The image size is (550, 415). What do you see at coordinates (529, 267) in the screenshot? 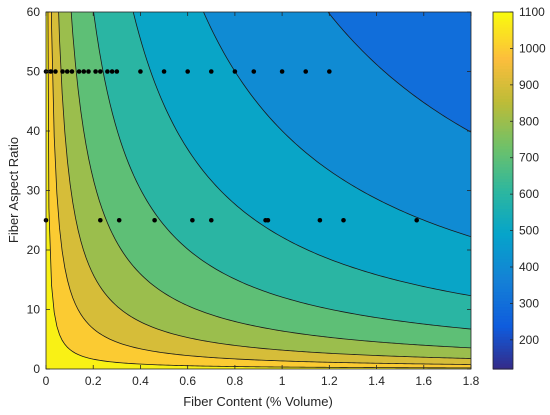
I see `colorbar-tick-label: 400` at bounding box center [529, 267].